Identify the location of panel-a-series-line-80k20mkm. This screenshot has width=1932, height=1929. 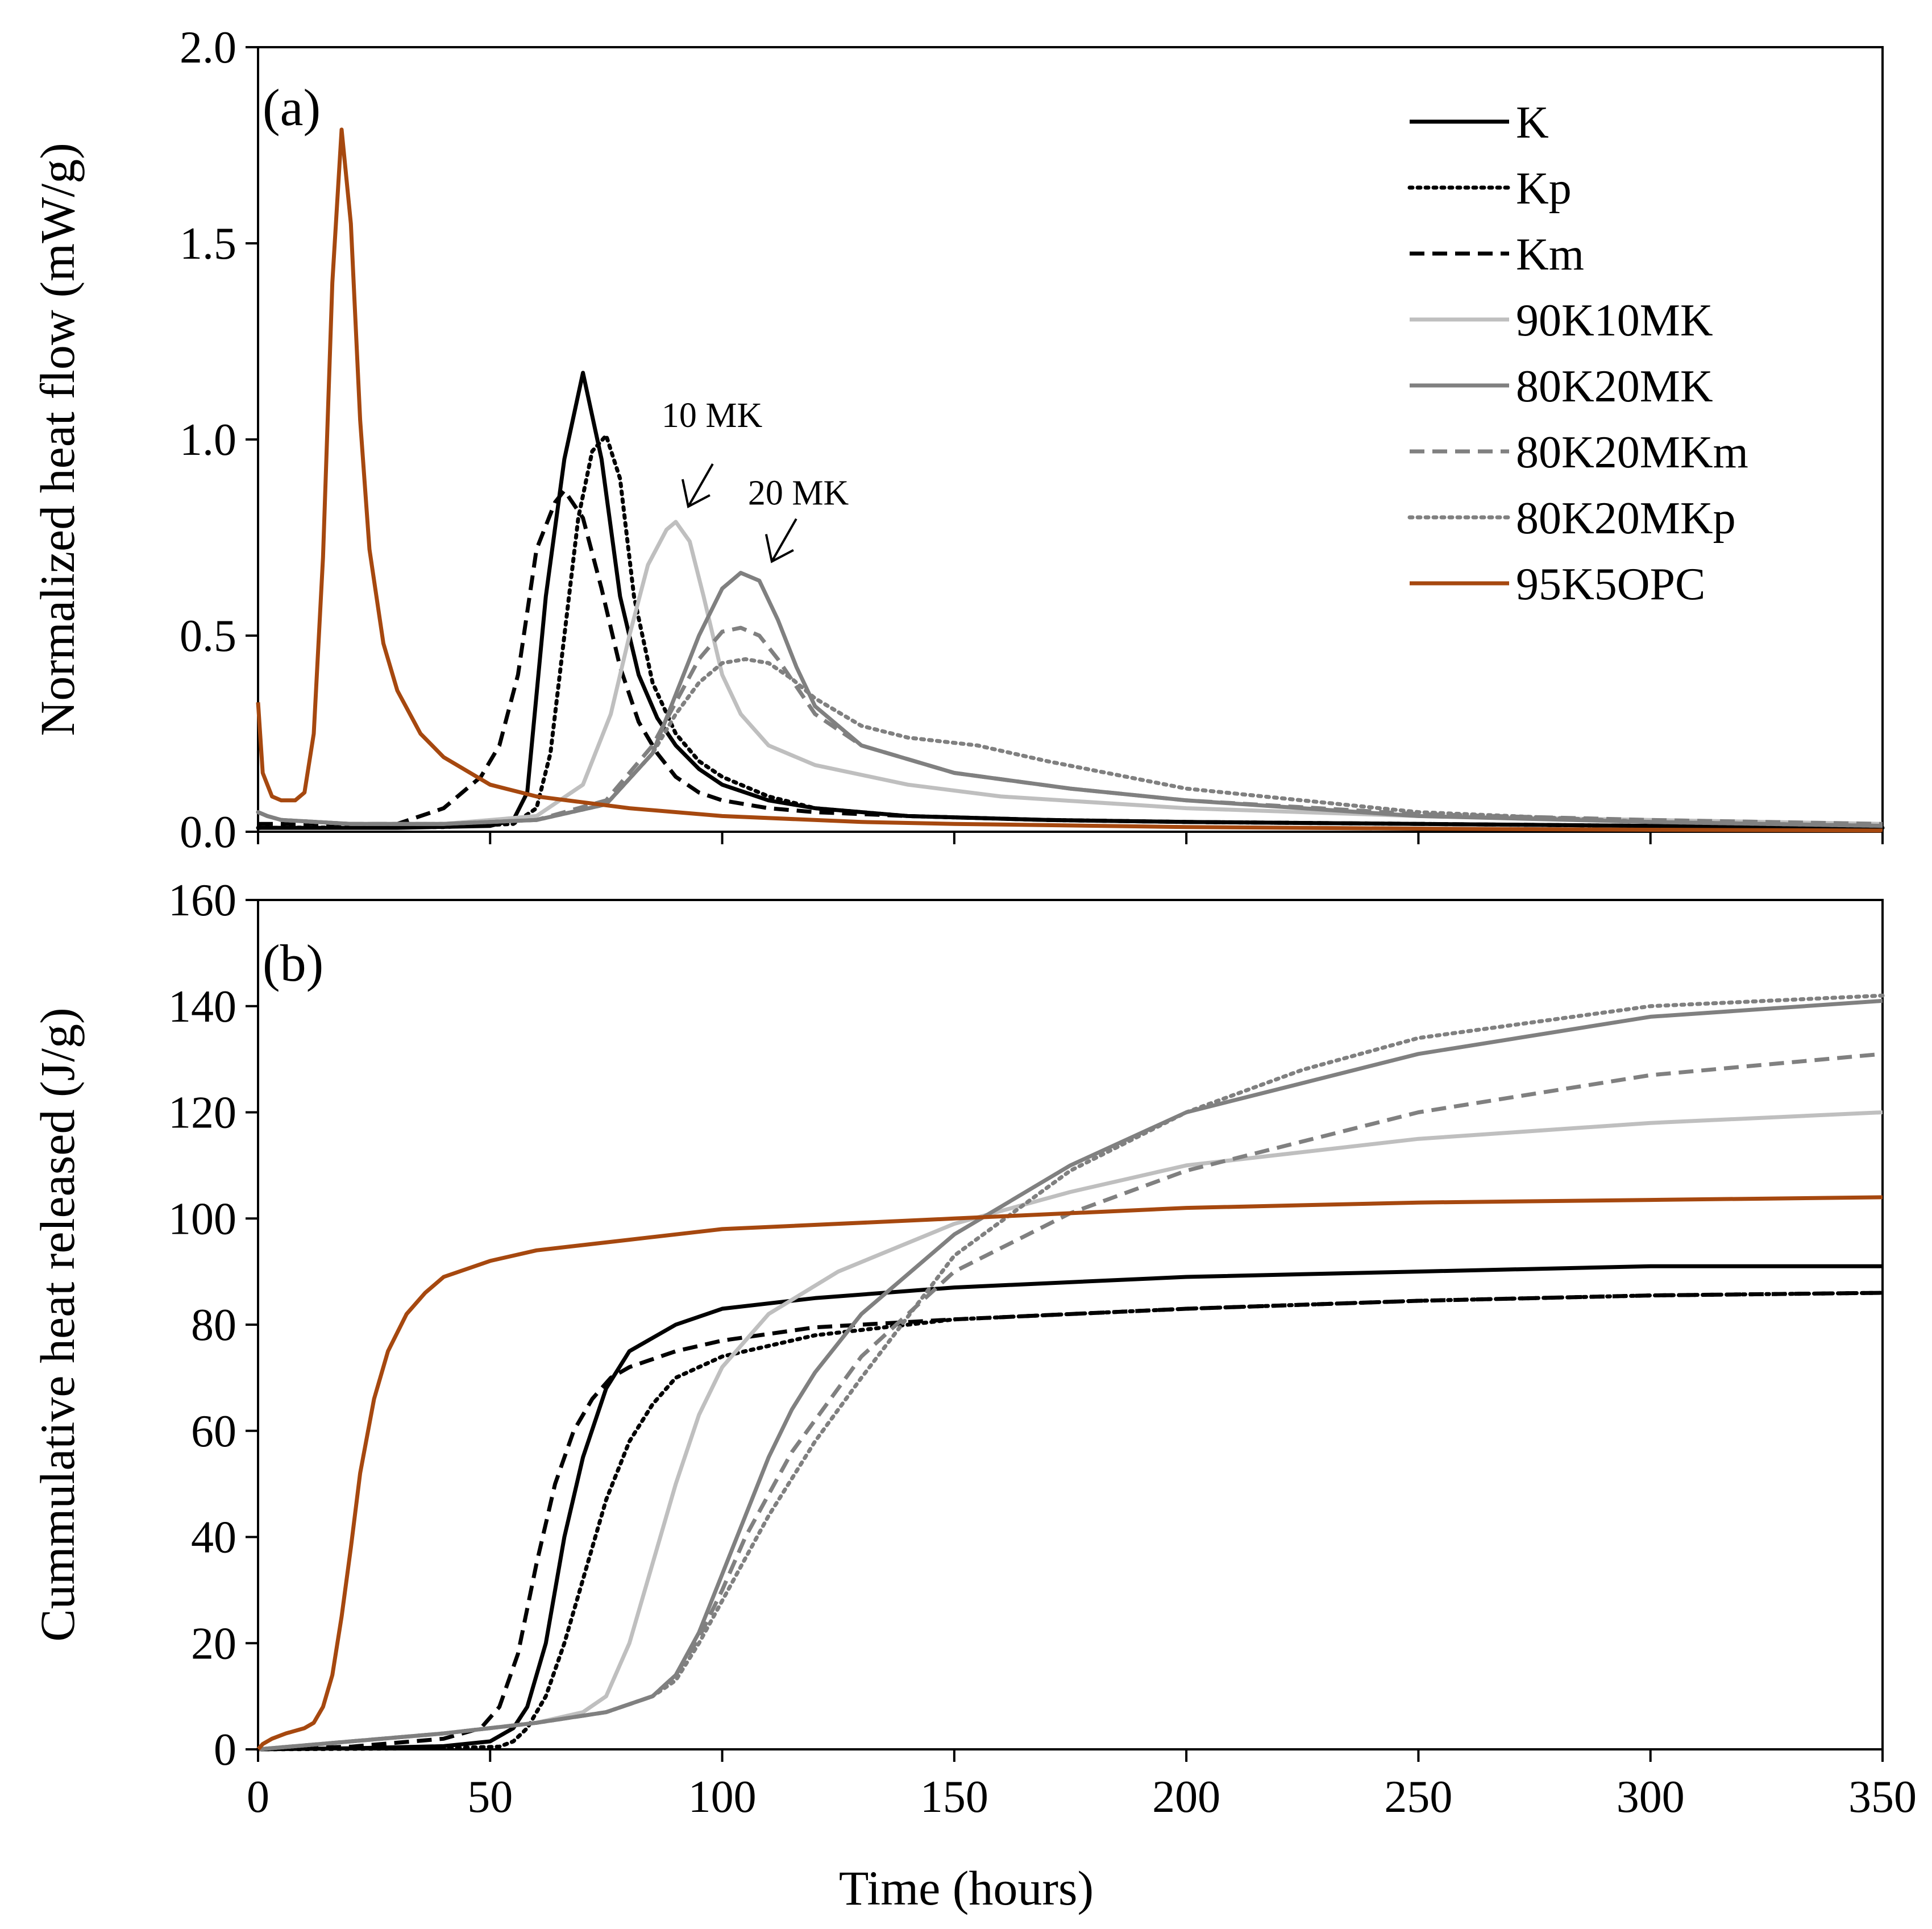
(1070, 725).